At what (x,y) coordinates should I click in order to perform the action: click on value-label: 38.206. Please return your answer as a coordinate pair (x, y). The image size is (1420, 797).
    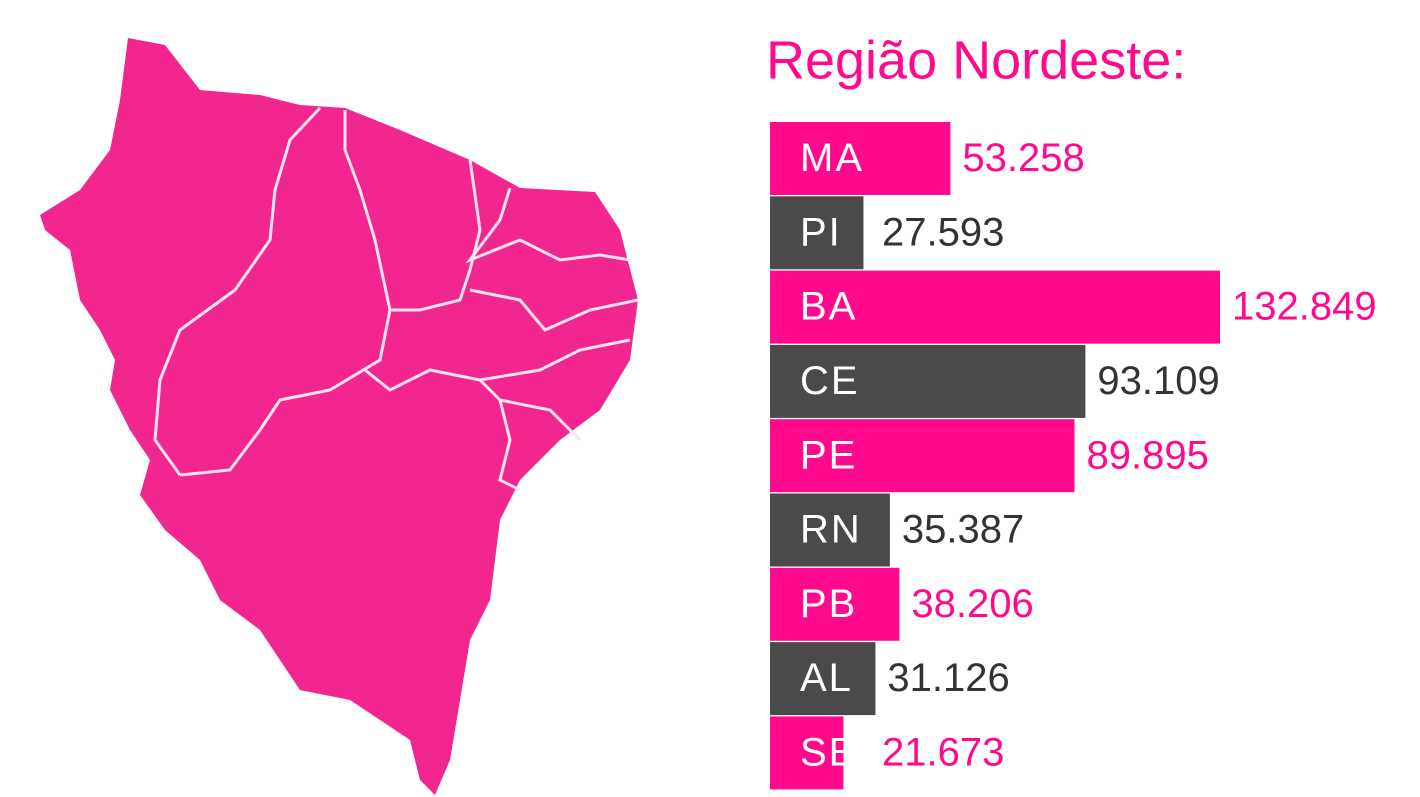
    Looking at the image, I should click on (972, 604).